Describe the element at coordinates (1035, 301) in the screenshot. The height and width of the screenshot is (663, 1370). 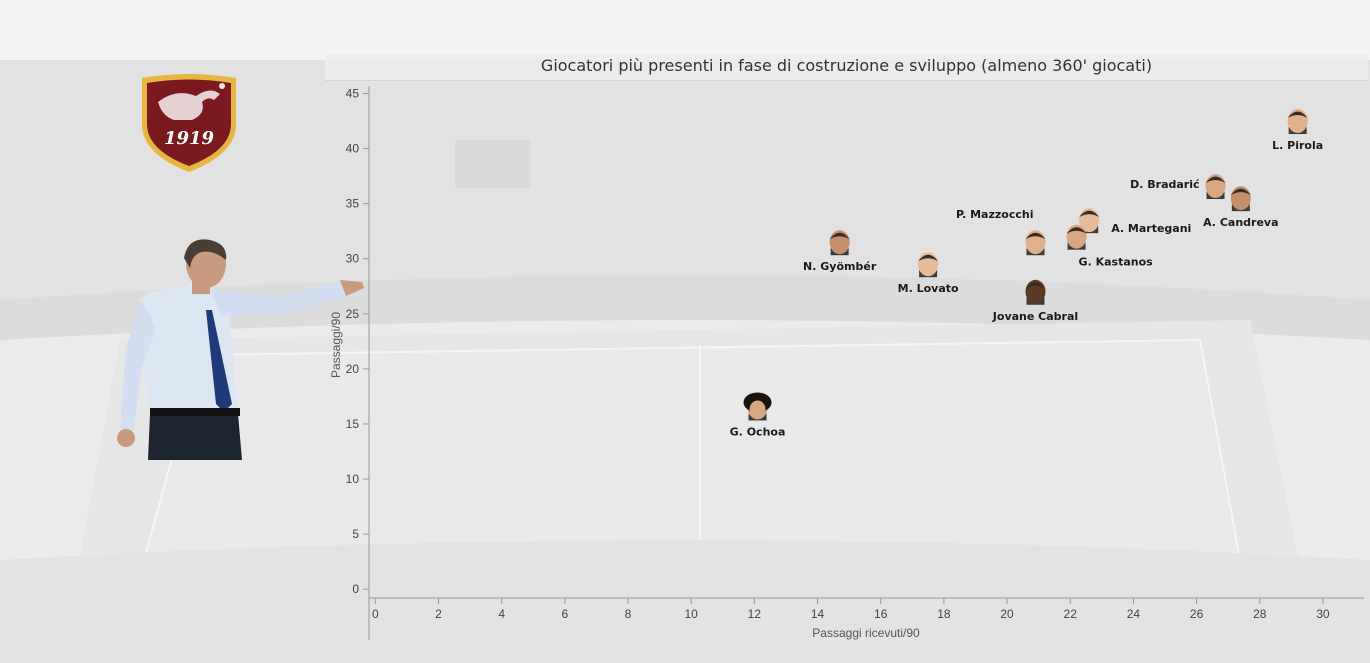
I see `data-point: Jovane Cabral` at that location.